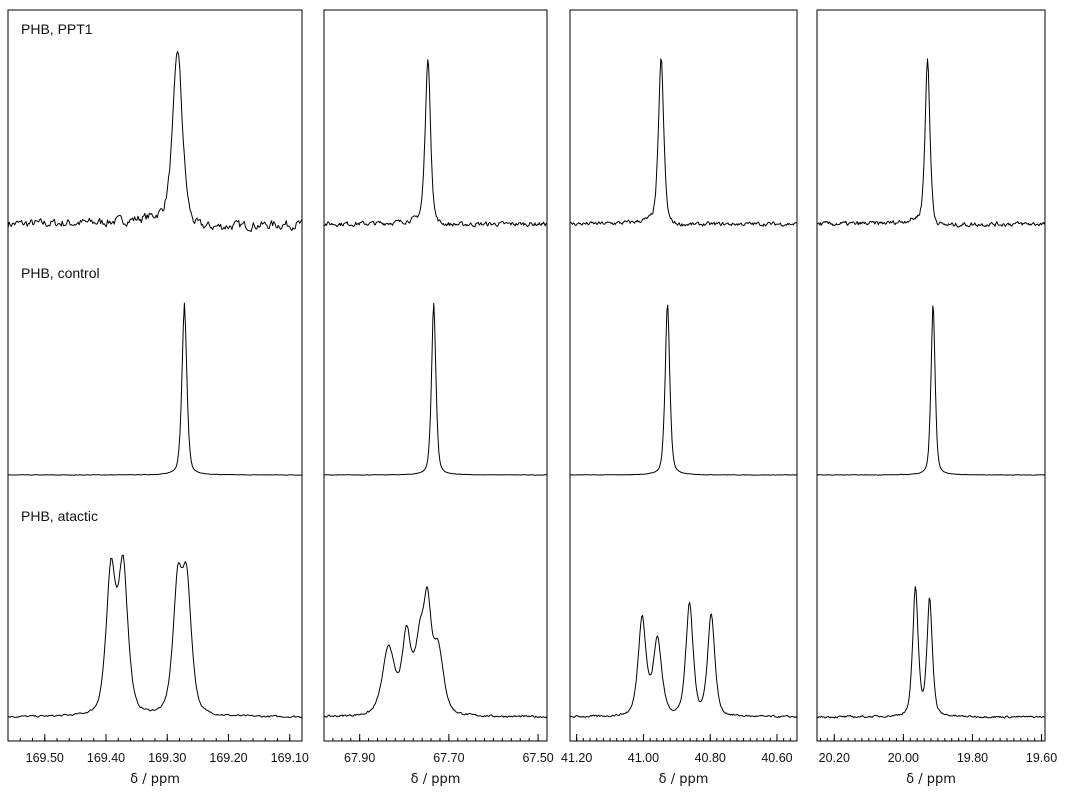 Image resolution: width=1071 pixels, height=801 pixels. Describe the element at coordinates (59, 516) in the screenshot. I see `row-label-atactic: PHB, atactic` at that location.